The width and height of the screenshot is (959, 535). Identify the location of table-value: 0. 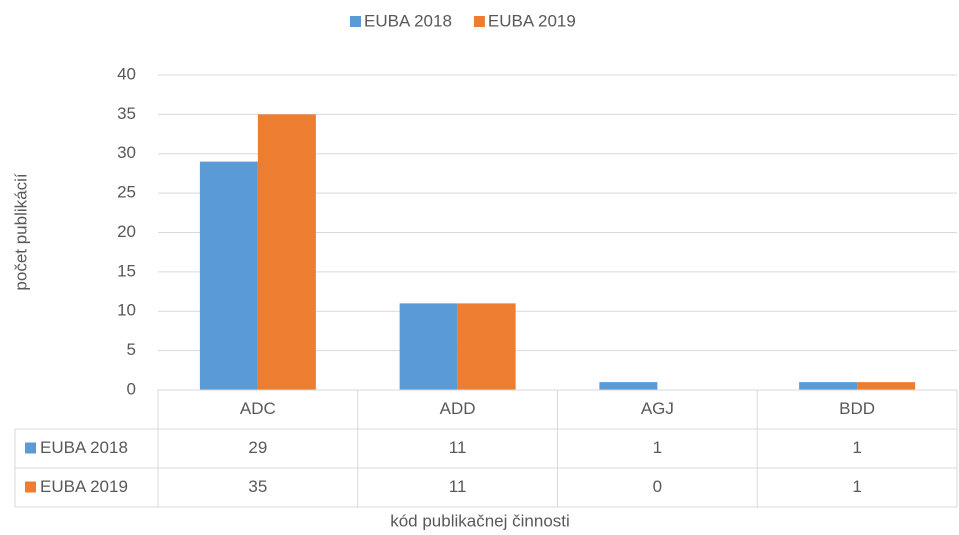
(657, 486).